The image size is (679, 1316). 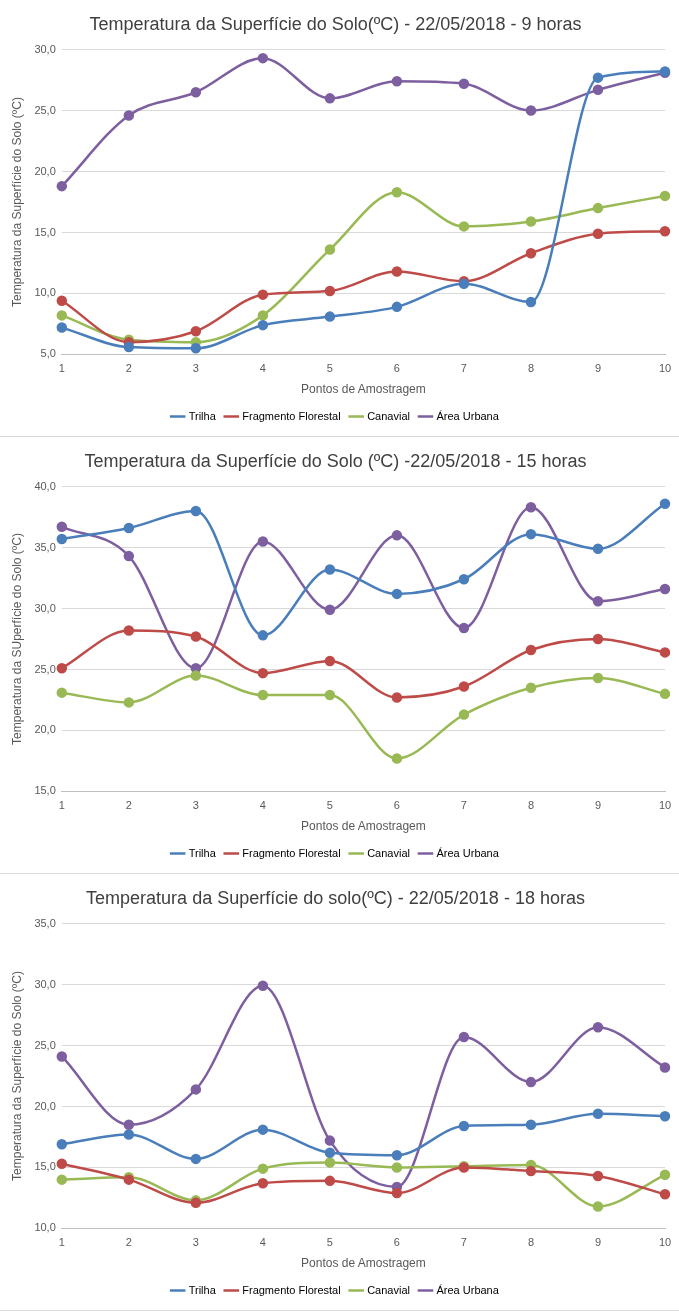 I want to click on legend-label: Área Urbana, so click(x=468, y=415).